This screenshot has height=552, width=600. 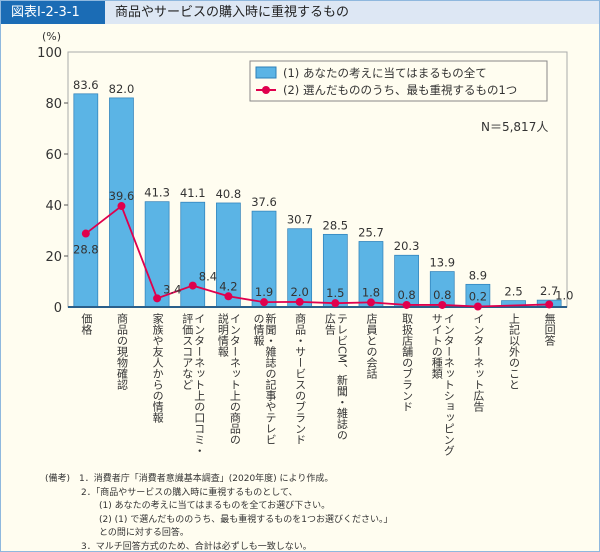 I want to click on figure-title: 商品やサービスの購入時に重視するもの, so click(x=232, y=12).